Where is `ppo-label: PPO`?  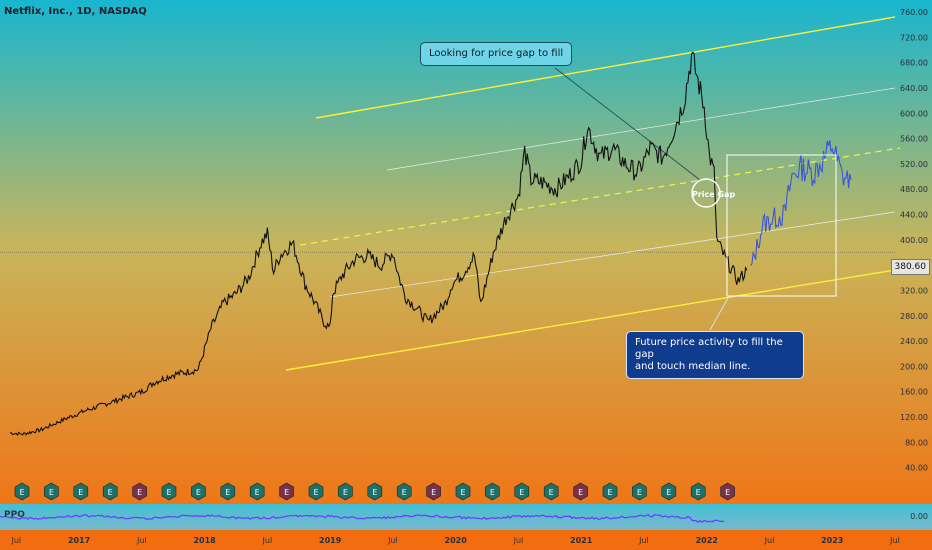 ppo-label: PPO is located at coordinates (14, 515).